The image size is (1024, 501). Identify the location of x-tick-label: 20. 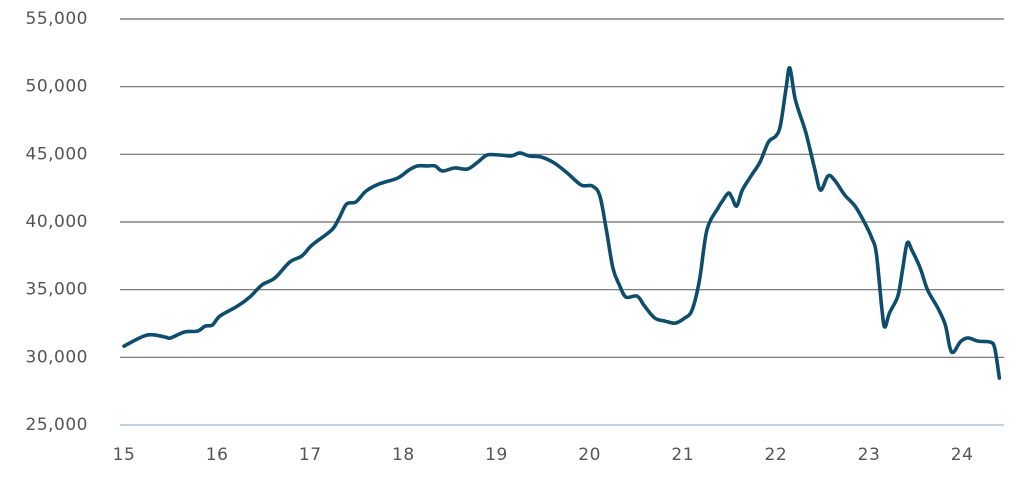
(589, 455).